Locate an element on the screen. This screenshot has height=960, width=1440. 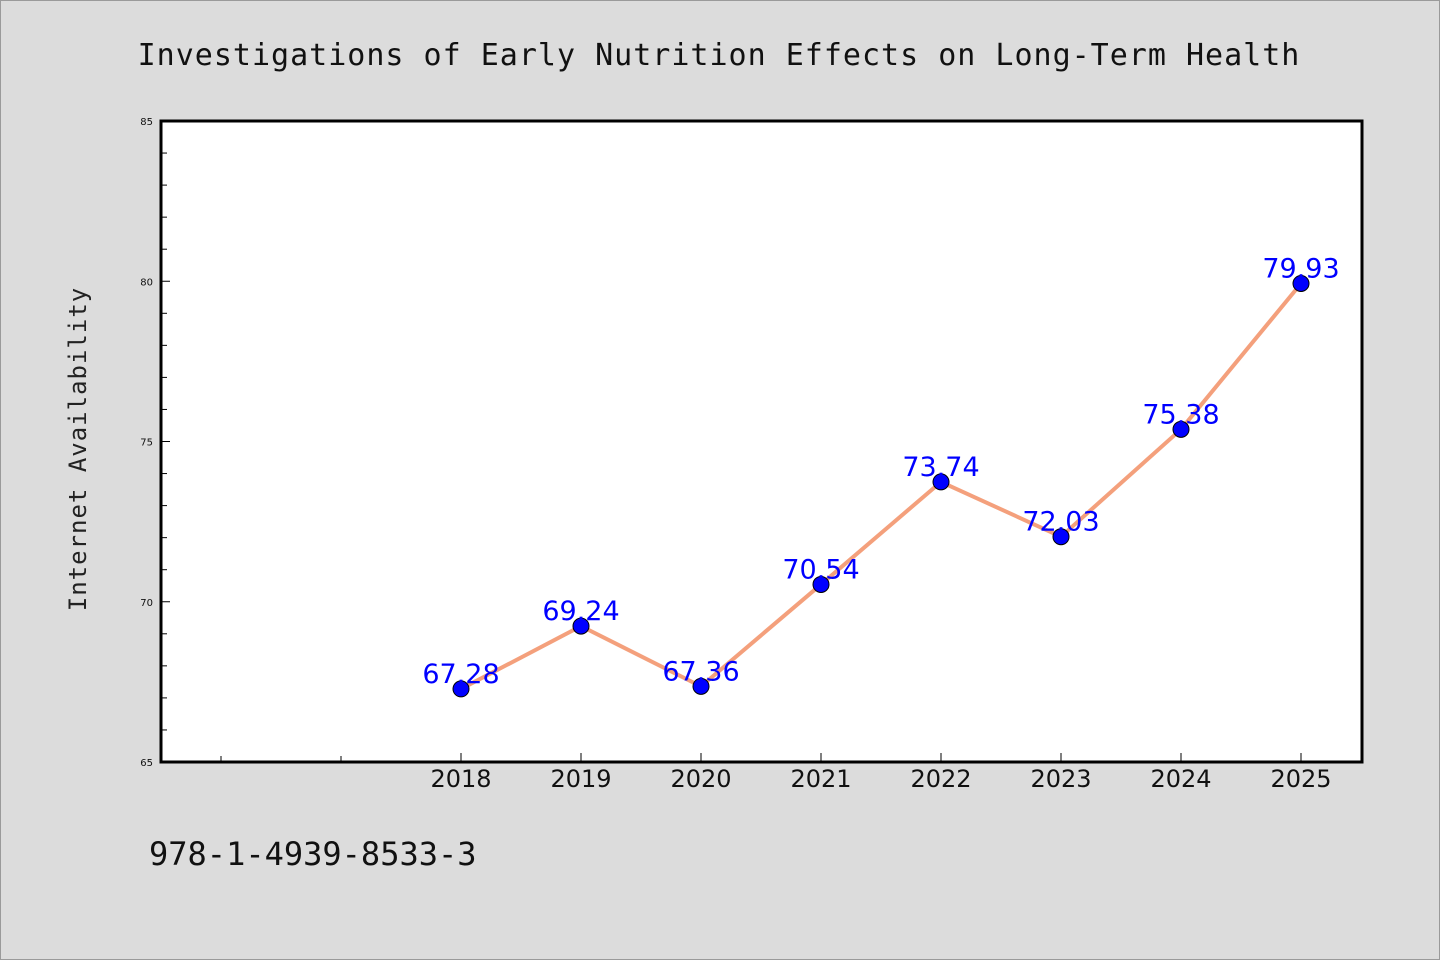
y-tick-labels: 65 70 75 80 85 is located at coordinates (146, 443).